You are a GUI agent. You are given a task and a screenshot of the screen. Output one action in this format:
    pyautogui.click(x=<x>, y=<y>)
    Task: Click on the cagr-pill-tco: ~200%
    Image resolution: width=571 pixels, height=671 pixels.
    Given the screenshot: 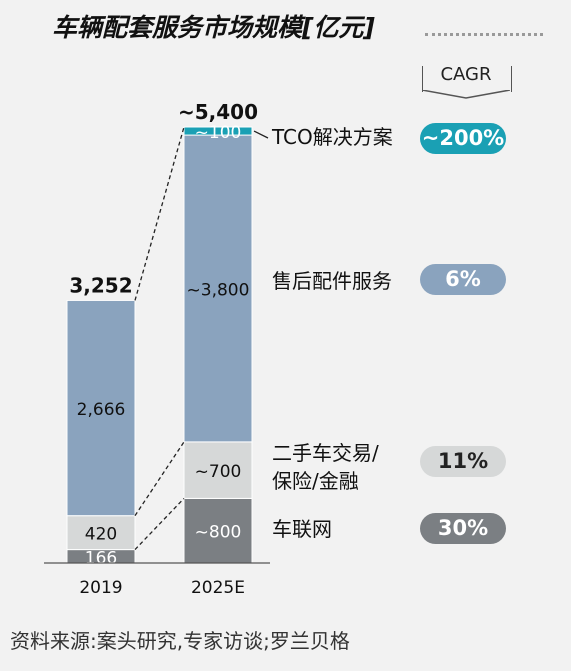 What is the action you would take?
    pyautogui.click(x=463, y=138)
    